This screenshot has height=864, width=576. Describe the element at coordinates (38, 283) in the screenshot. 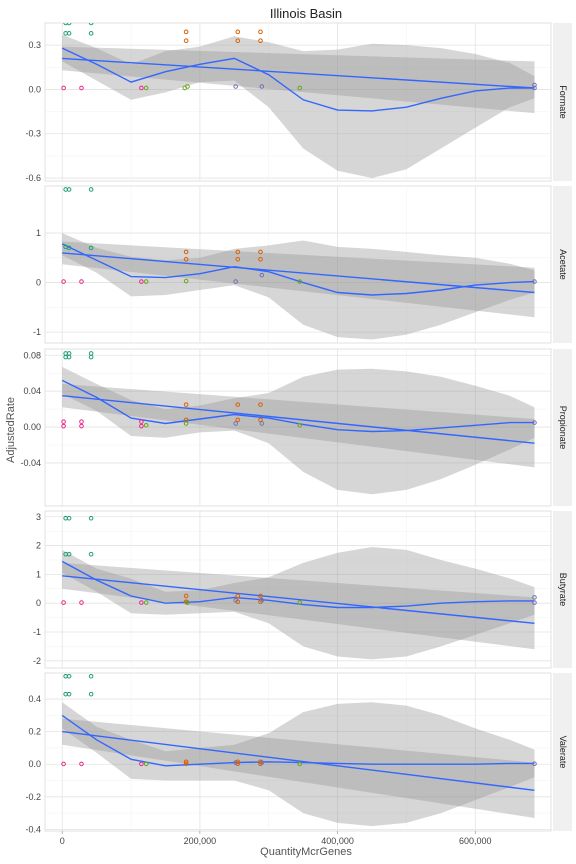

I see `y-tick-label: 0` at that location.